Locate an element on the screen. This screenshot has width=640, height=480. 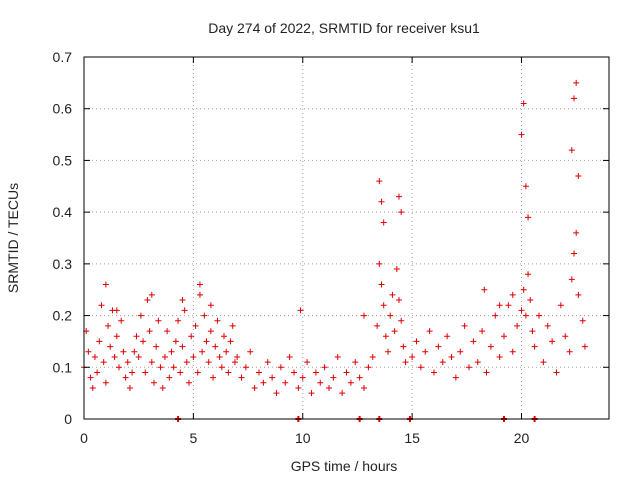
y-axis-label: SRMTID / TECUs is located at coordinates (13, 238).